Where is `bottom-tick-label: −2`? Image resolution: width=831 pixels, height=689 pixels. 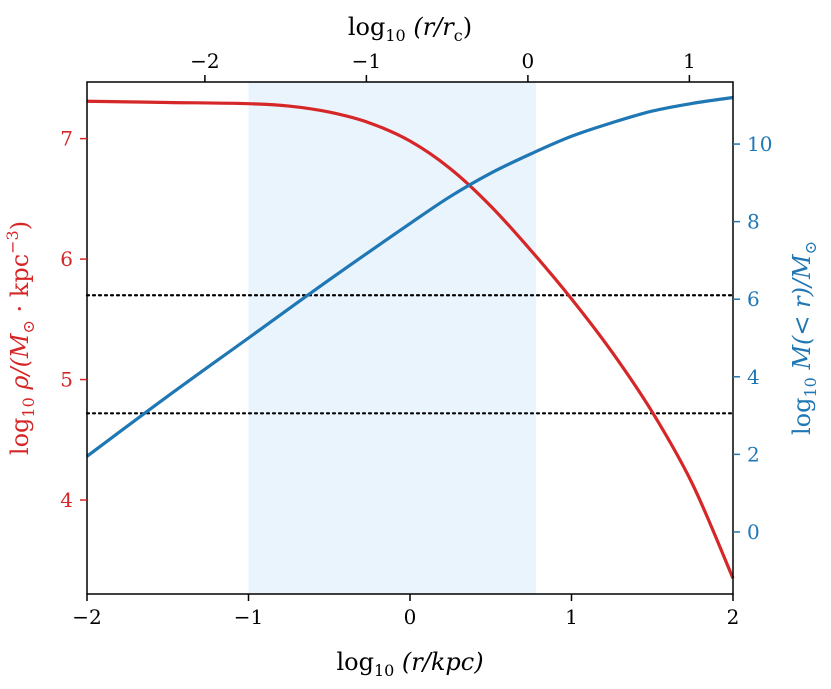
bottom-tick-label: −2 is located at coordinates (86, 617).